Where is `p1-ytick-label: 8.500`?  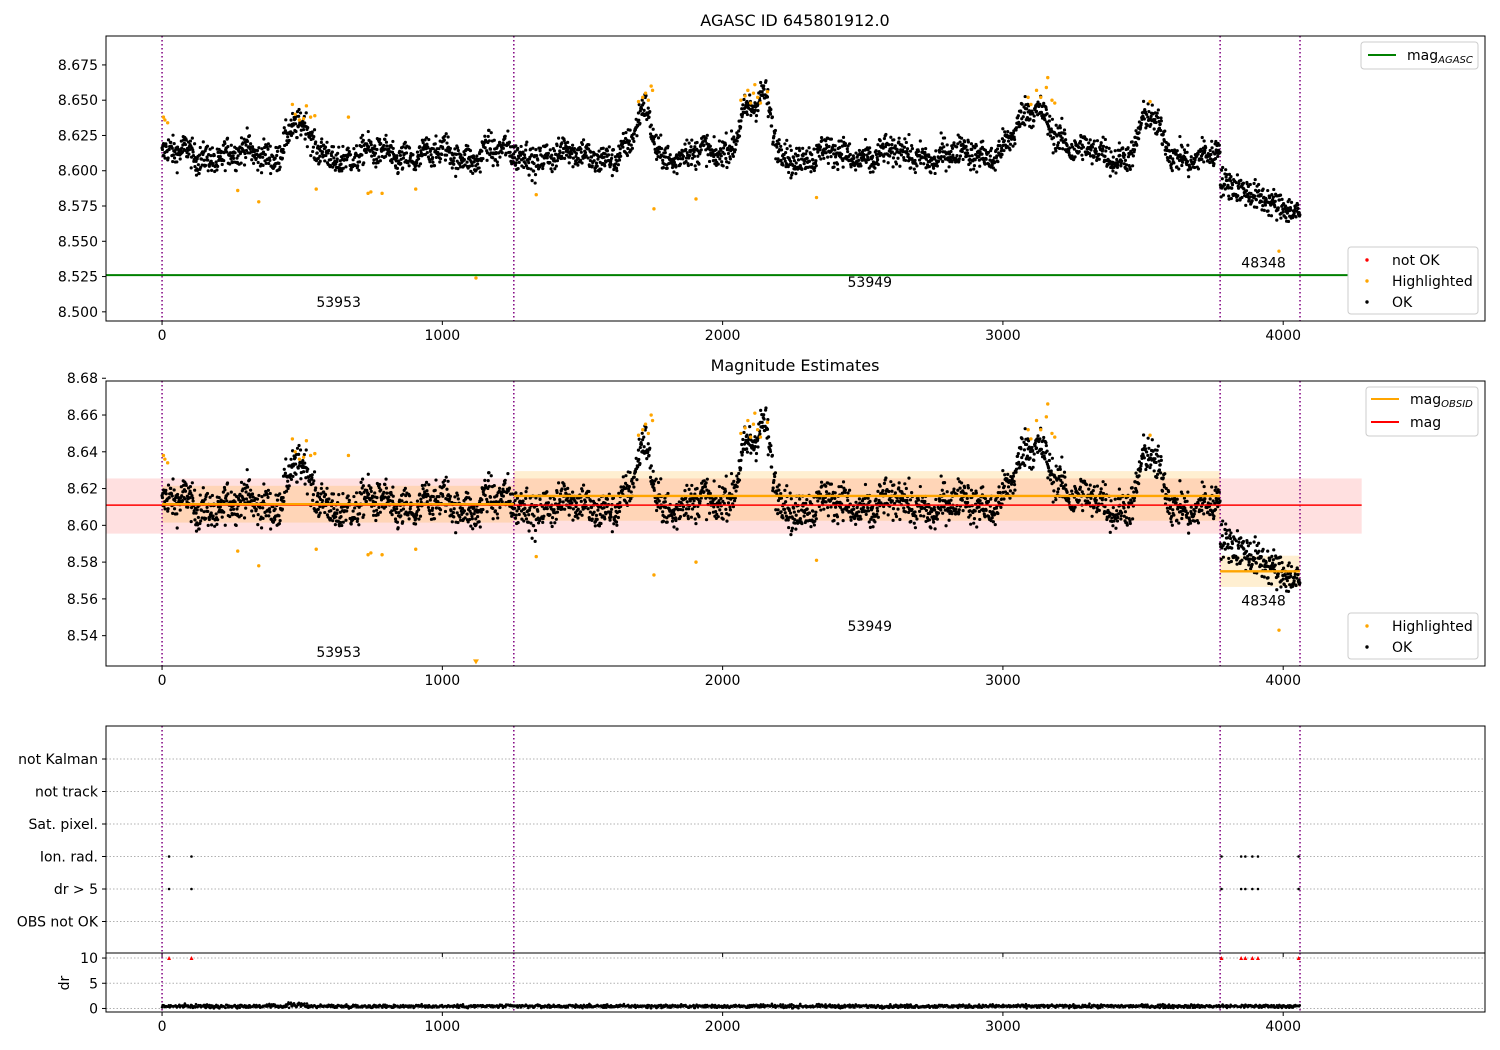
p1-ytick-label: 8.500 is located at coordinates (78, 313).